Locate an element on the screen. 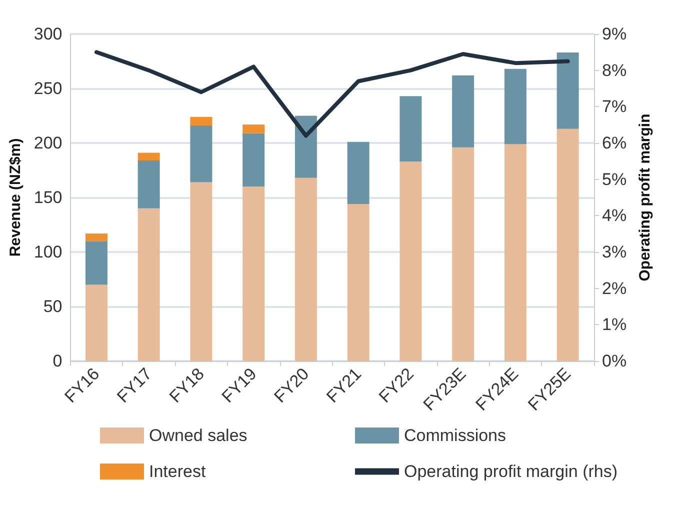  legend-label: Operating profit margin (rhs) is located at coordinates (511, 471).